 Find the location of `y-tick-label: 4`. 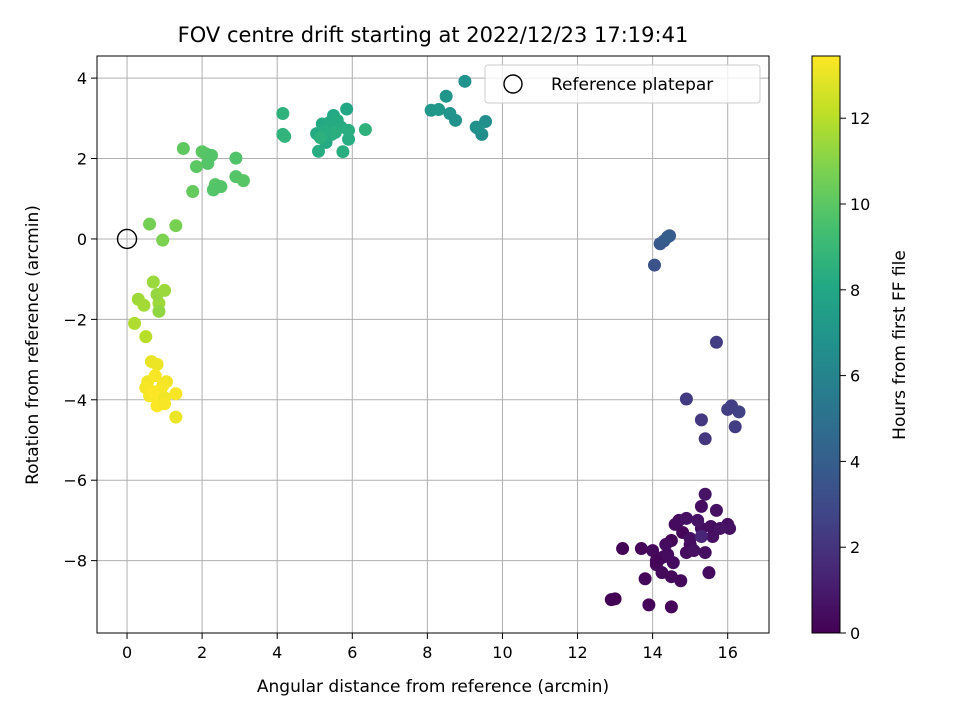

y-tick-label: 4 is located at coordinates (82, 78).